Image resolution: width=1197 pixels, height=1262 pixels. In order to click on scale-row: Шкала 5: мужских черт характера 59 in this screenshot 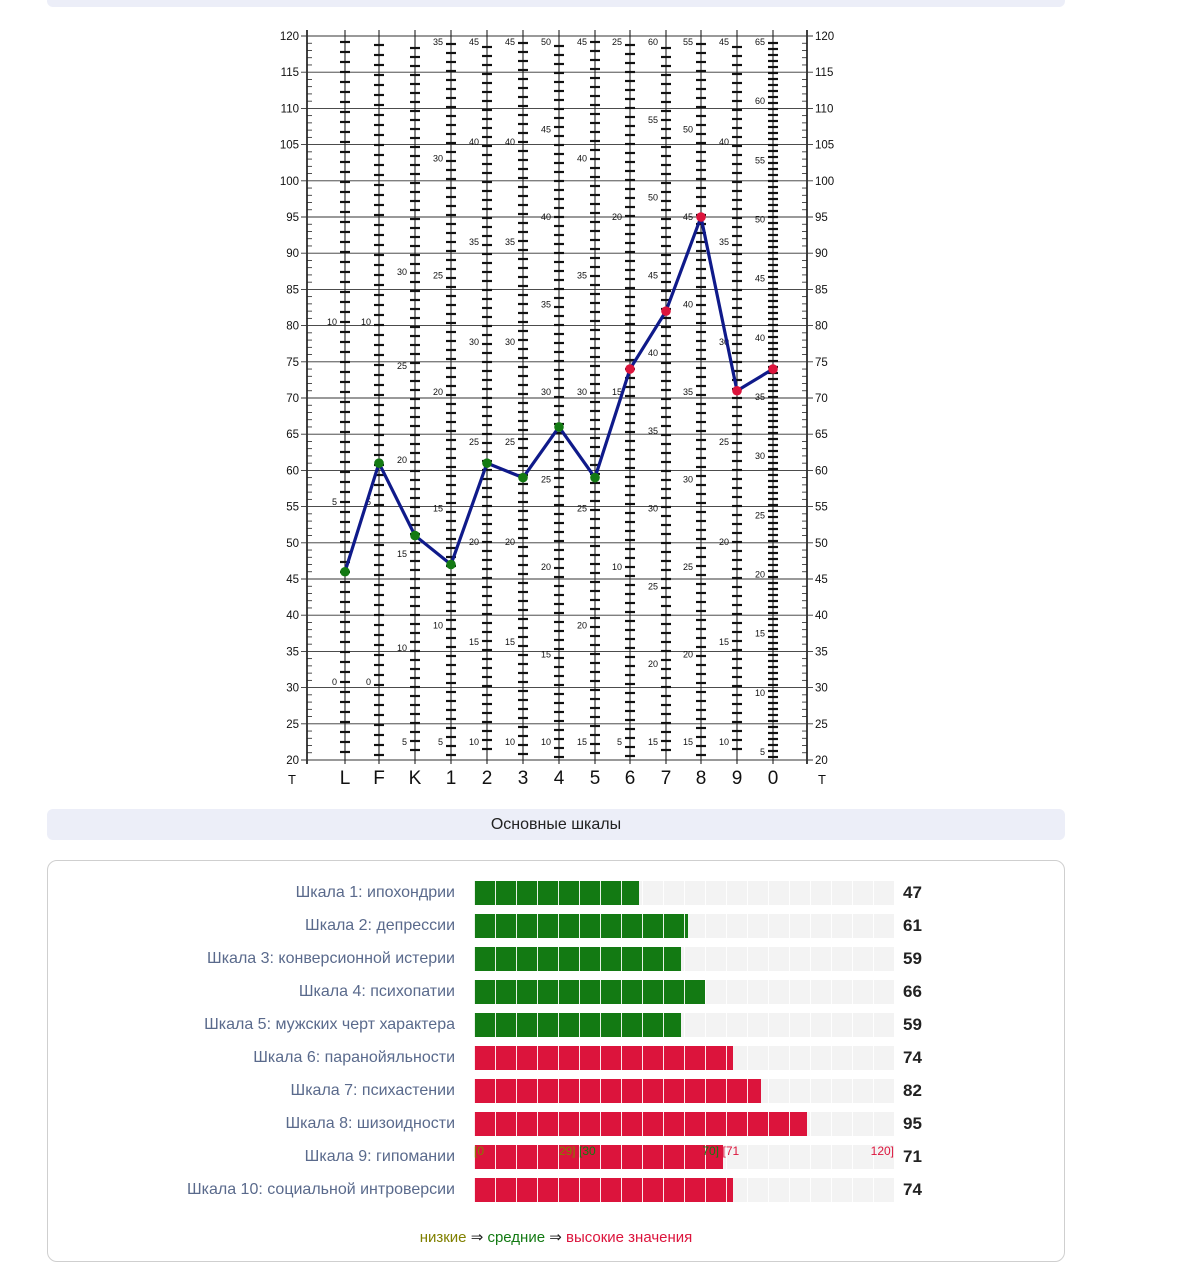, I will do `click(555, 1025)`.